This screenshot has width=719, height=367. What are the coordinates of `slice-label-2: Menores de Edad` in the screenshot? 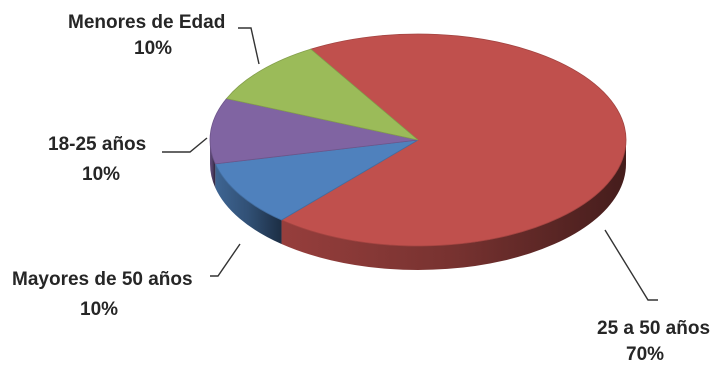 It's located at (146, 22).